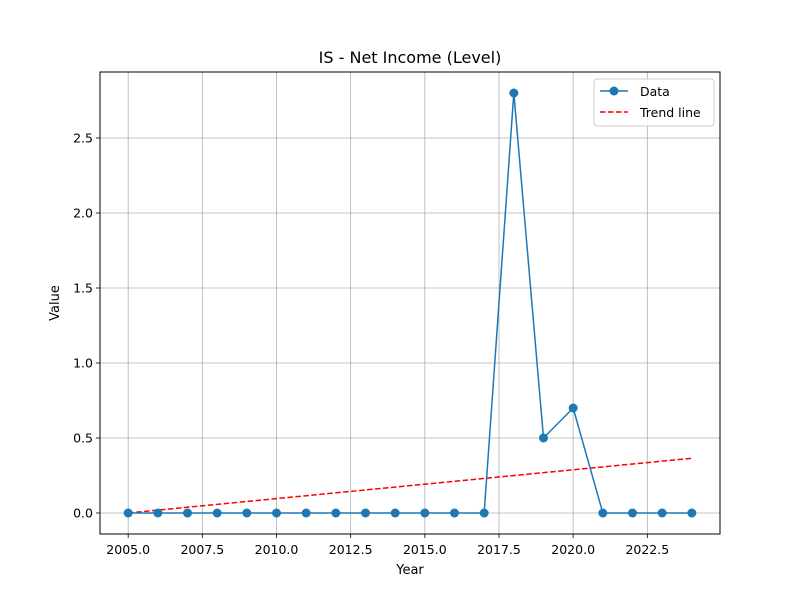 The image size is (800, 600). Describe the element at coordinates (655, 91) in the screenshot. I see `legend-label-data: Data` at that location.